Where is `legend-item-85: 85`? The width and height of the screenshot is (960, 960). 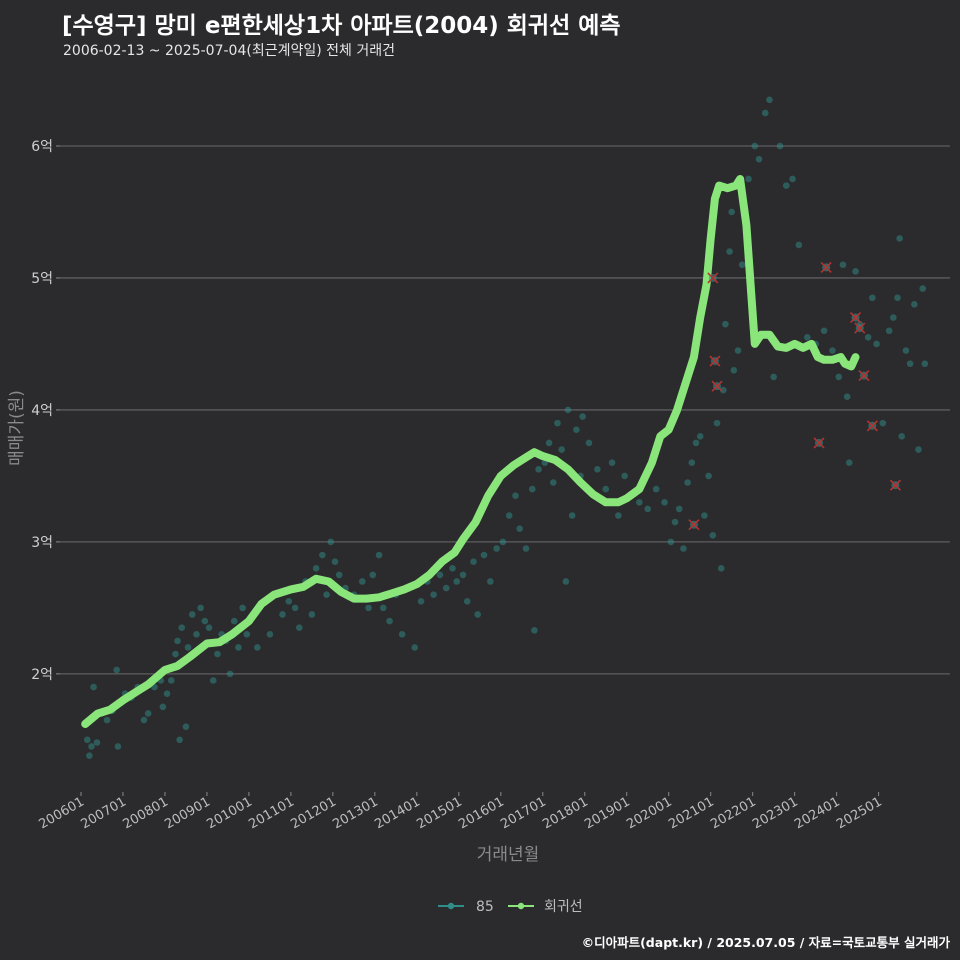 legend-item-85: 85 is located at coordinates (466, 907).